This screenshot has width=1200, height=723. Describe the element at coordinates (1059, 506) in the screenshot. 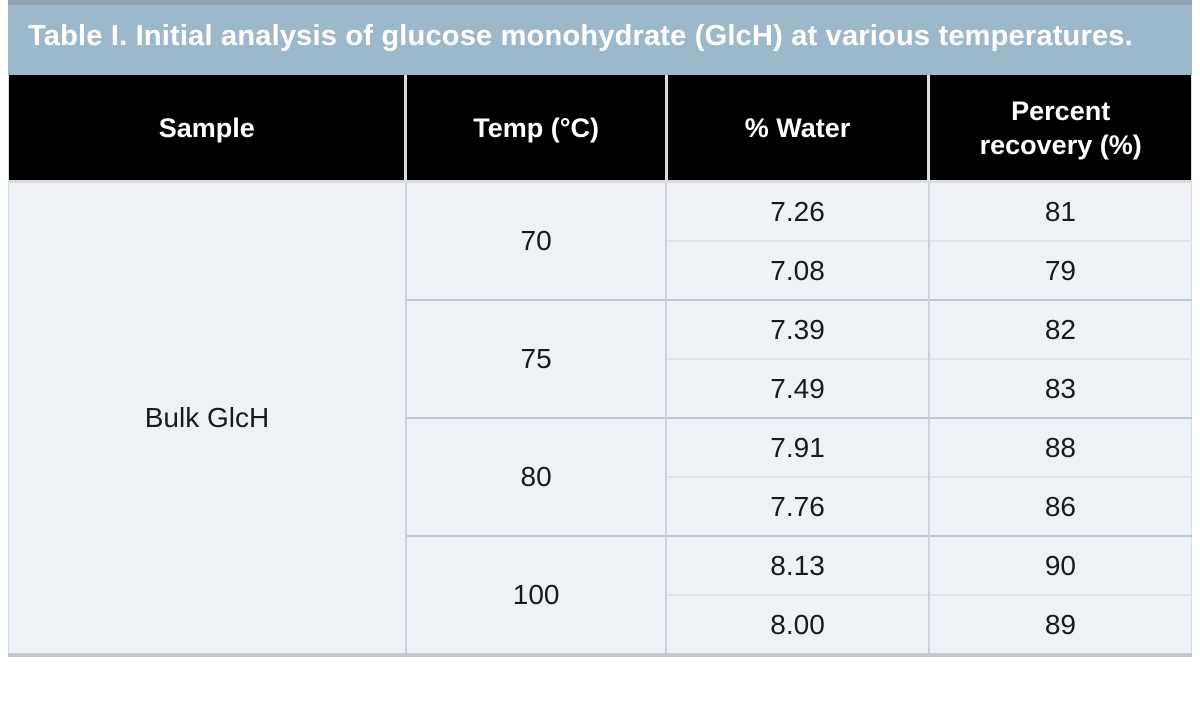

I see `cell-recovery: 86` at that location.